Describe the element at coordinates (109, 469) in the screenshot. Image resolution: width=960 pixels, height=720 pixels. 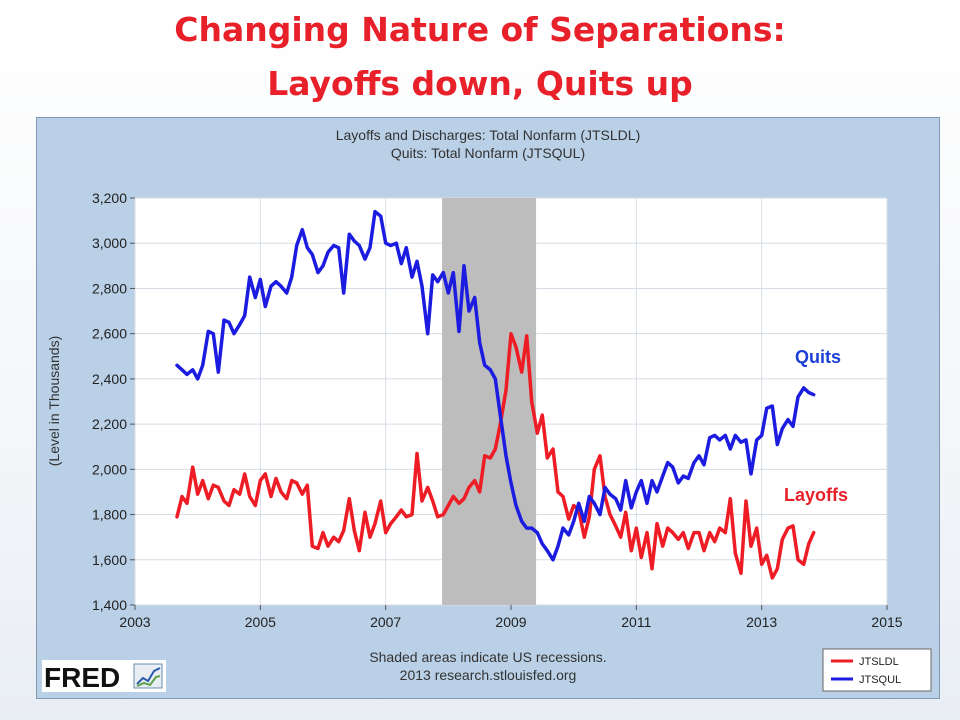
I see `y-tick-label: 2,000` at that location.